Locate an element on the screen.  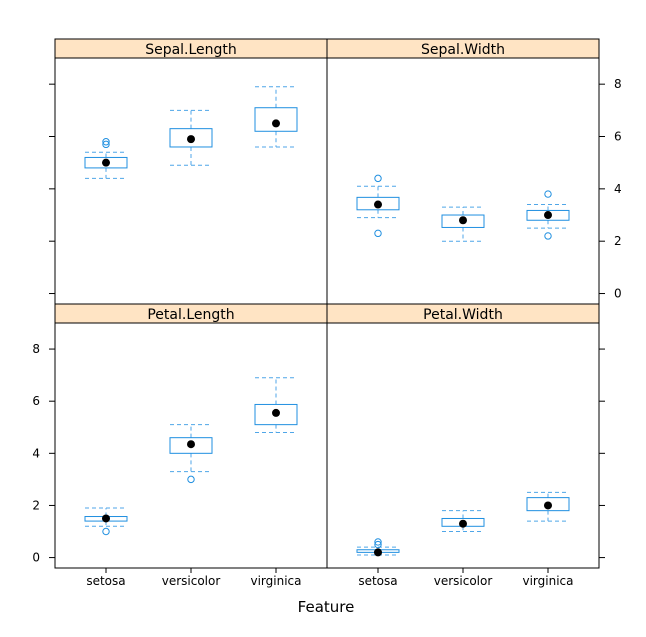
box-sepal-length-virginica is located at coordinates (276, 119).